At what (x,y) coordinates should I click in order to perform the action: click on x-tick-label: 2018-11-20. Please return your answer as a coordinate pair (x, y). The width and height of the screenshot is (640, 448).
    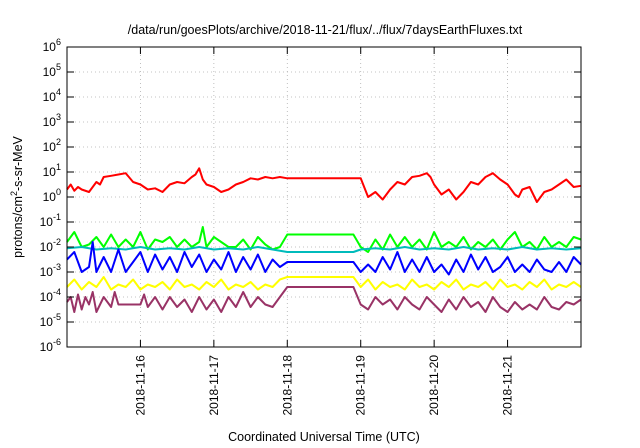
    Looking at the image, I should click on (434, 385).